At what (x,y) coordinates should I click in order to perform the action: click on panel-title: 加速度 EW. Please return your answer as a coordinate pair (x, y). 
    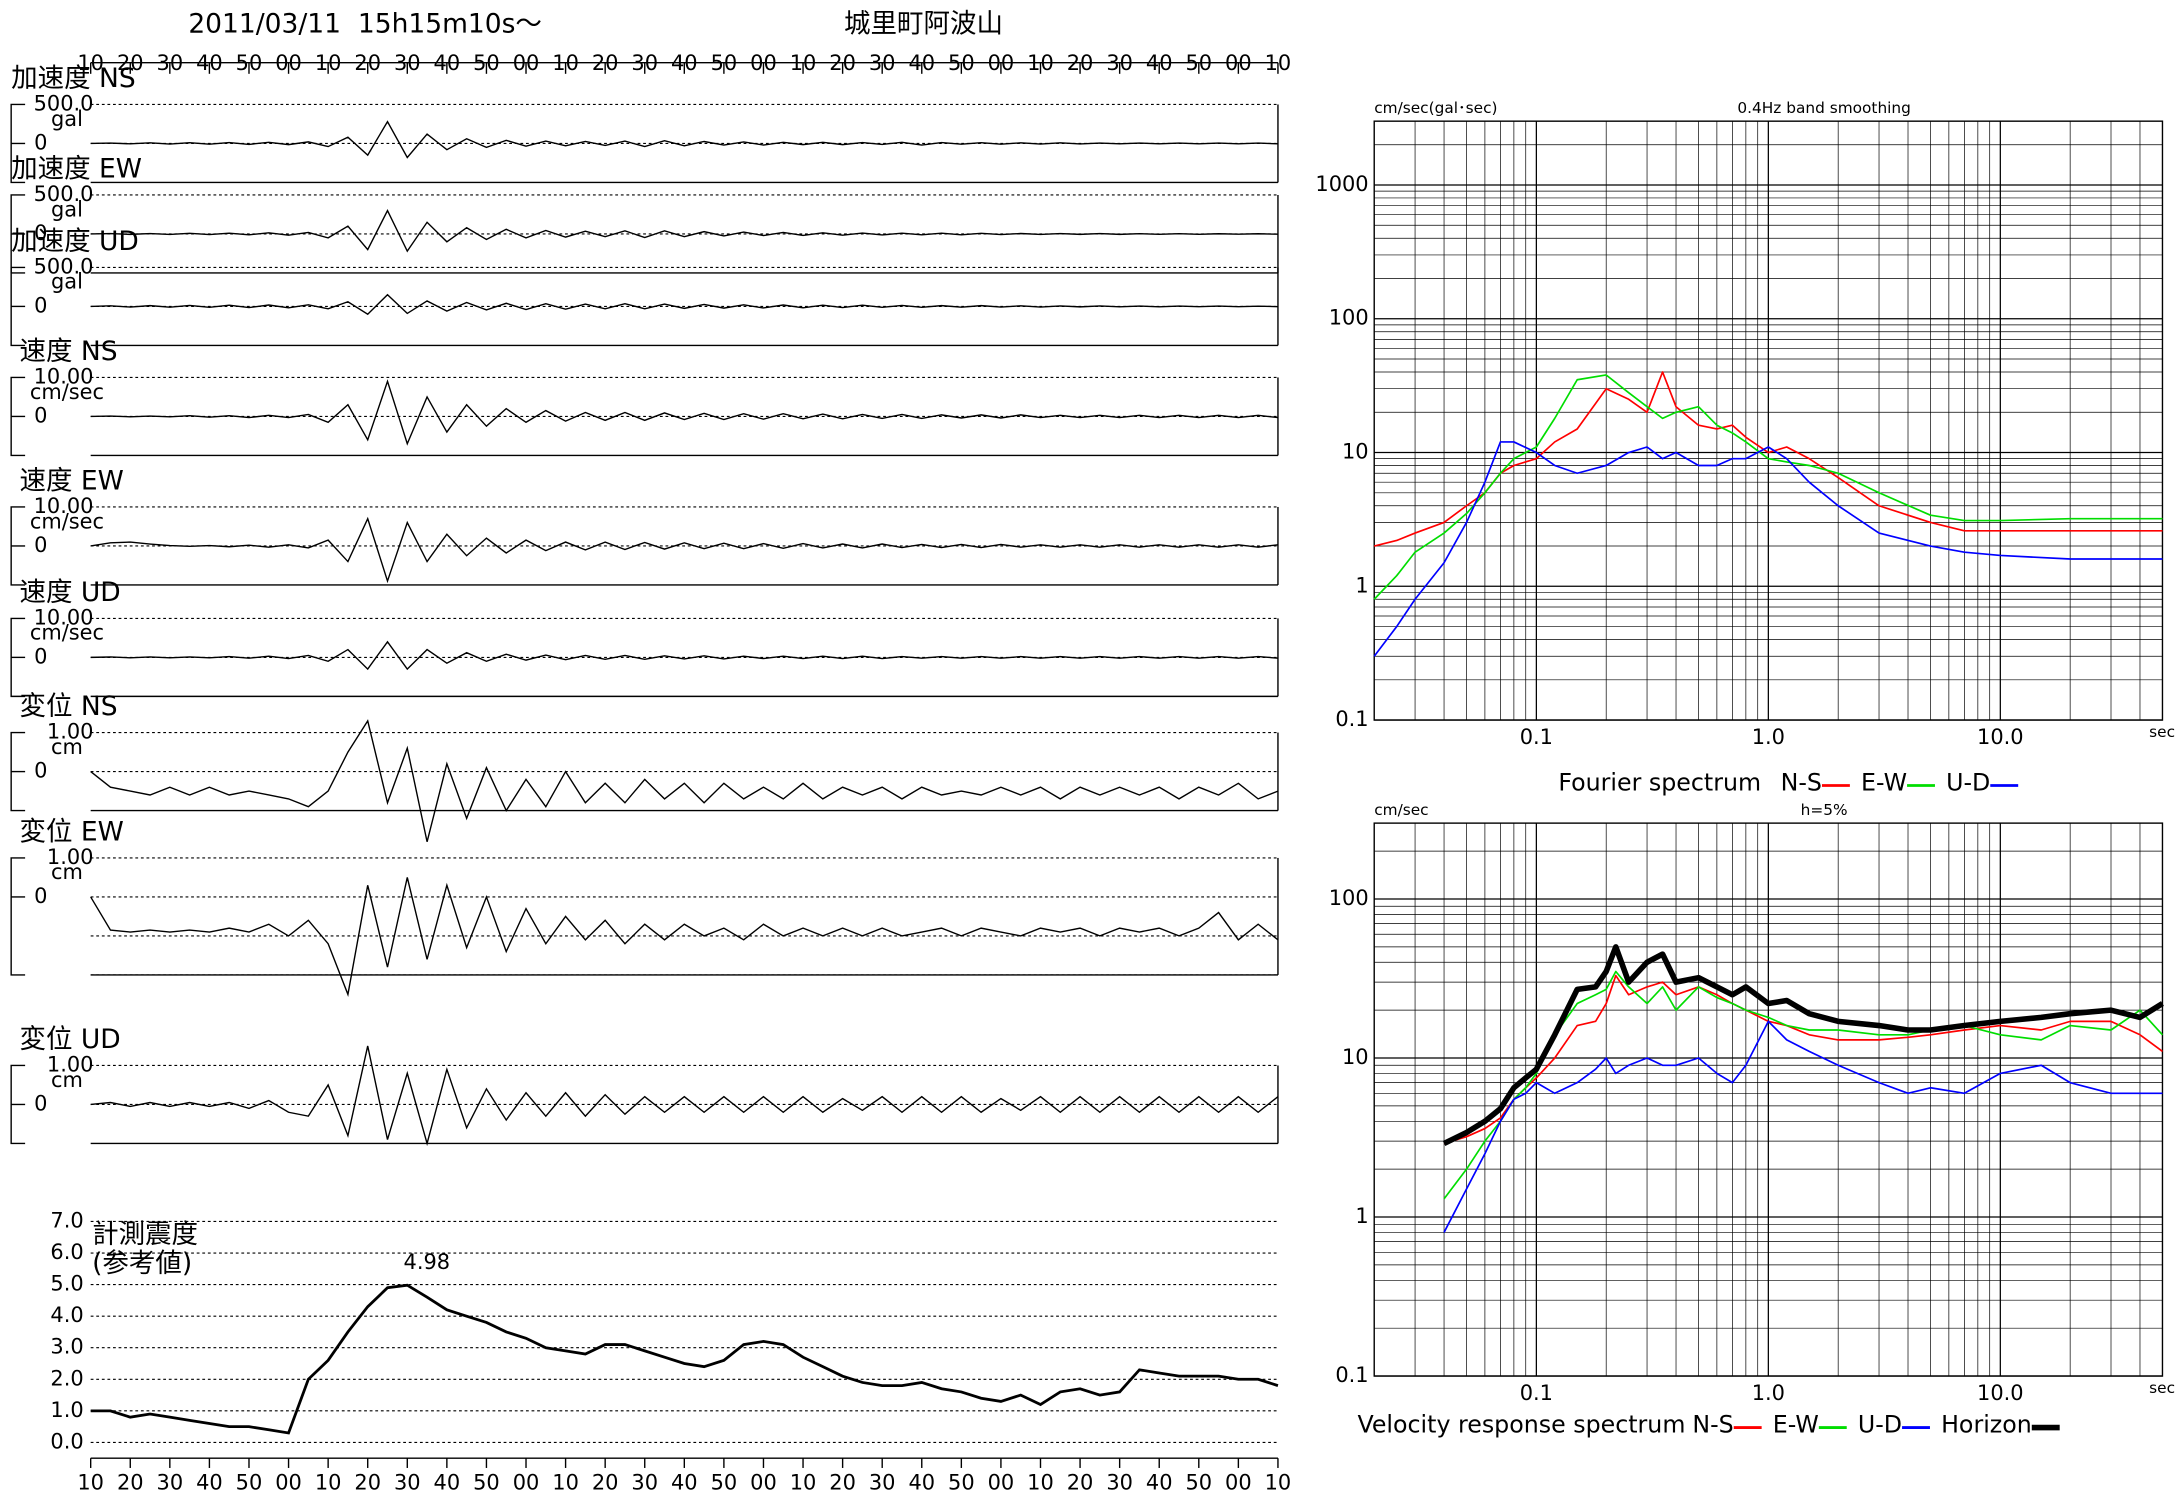
    Looking at the image, I should click on (76, 168).